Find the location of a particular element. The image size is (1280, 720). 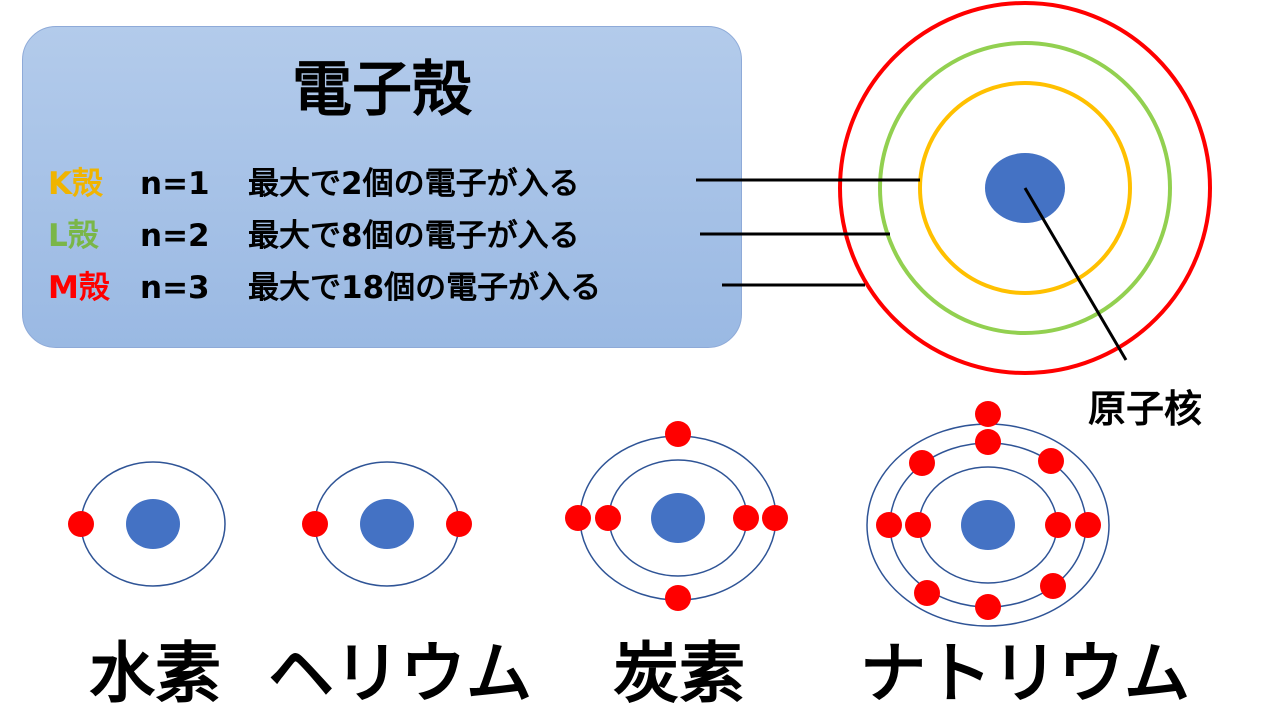

atom-sodium is located at coordinates (988, 514).